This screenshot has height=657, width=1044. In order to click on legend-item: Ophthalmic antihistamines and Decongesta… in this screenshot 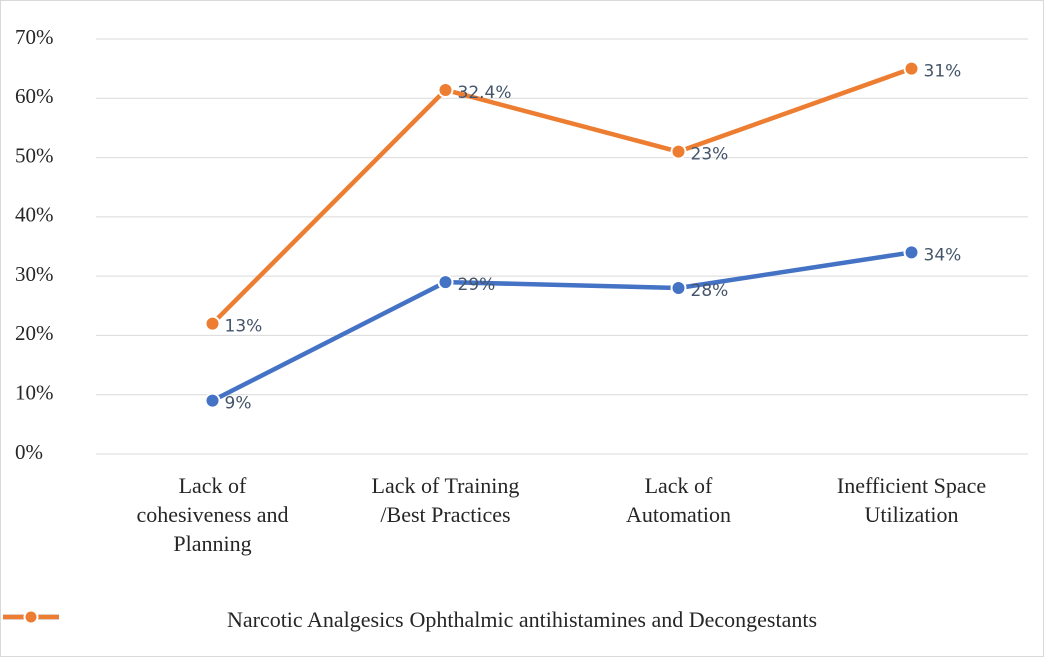, I will do `click(410, 620)`.